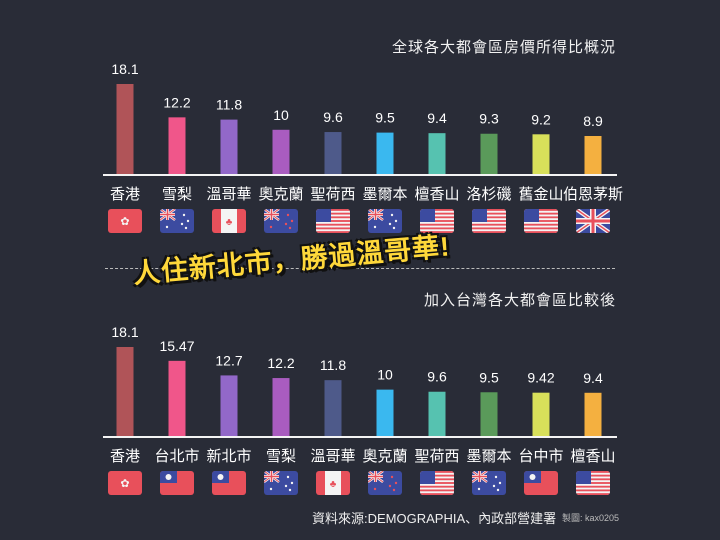  What do you see at coordinates (385, 118) in the screenshot?
I see `value-label: 9.5` at bounding box center [385, 118].